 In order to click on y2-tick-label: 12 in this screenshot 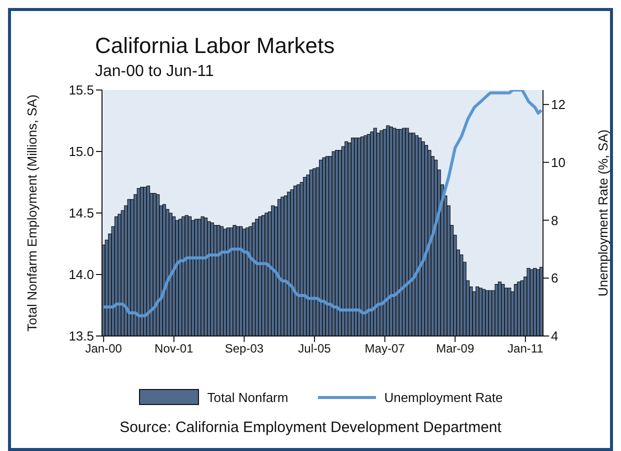, I will do `click(558, 104)`.